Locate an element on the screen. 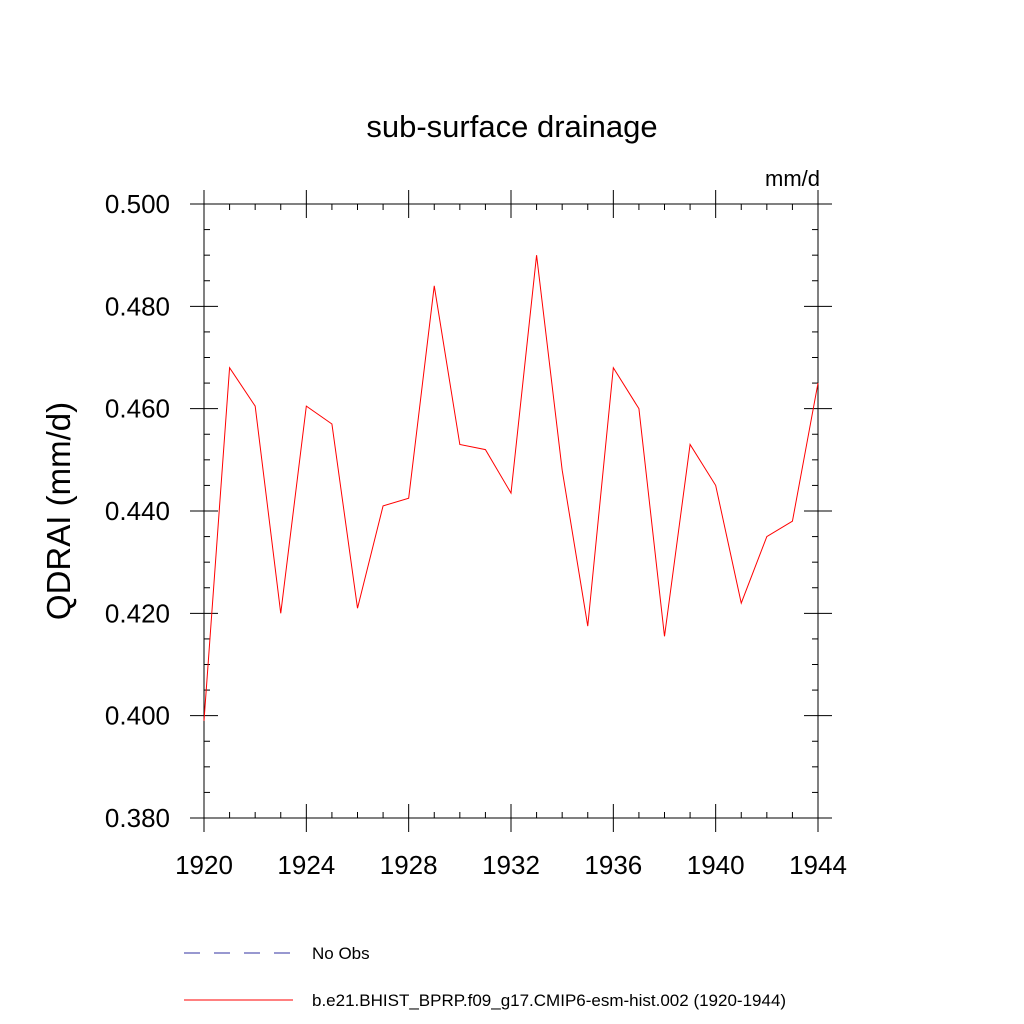 This screenshot has height=1024, width=1024. x-tick-label: 1944 is located at coordinates (818, 865).